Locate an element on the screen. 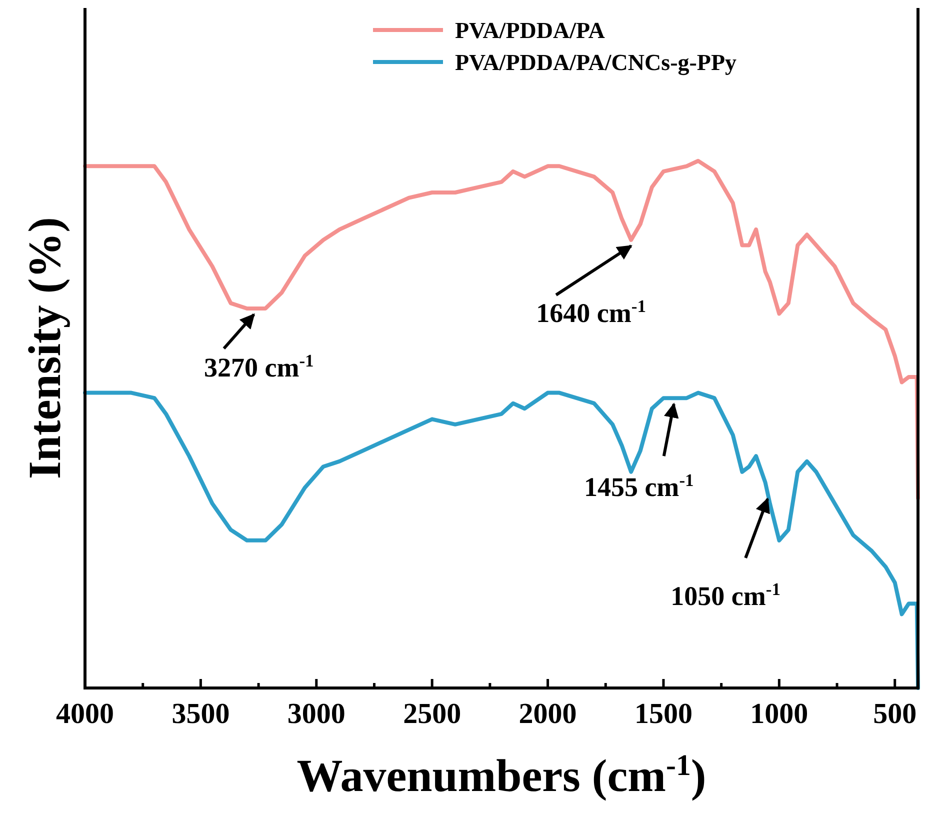  x-tick-label: 2500 is located at coordinates (432, 714).